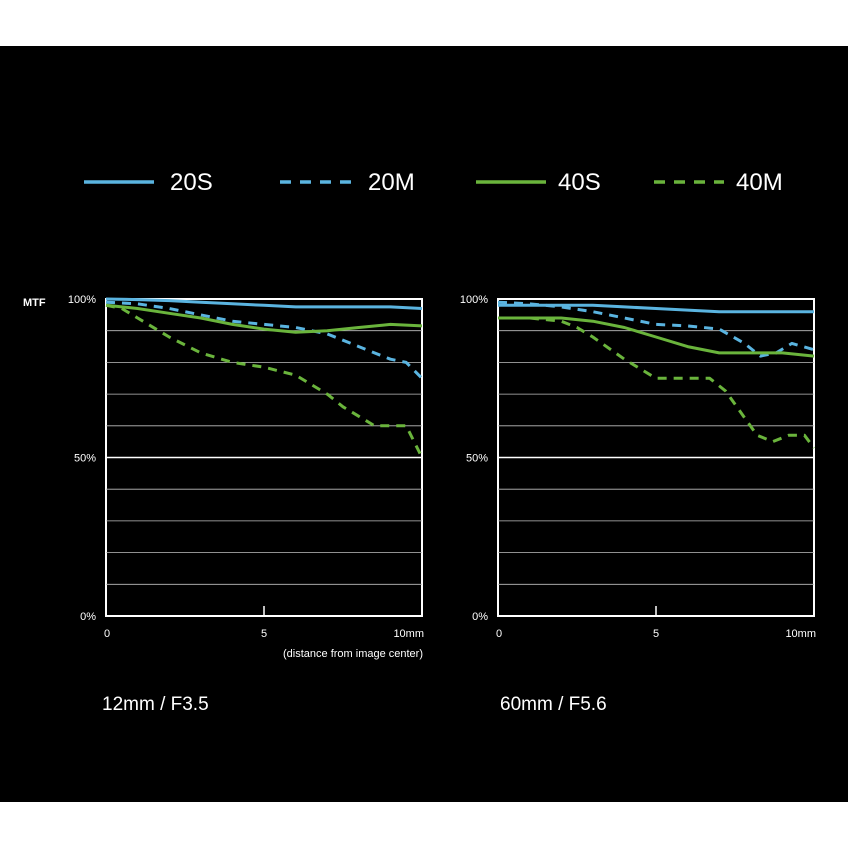 This screenshot has width=848, height=848. Describe the element at coordinates (264, 340) in the screenshot. I see `series-line-20m` at that location.